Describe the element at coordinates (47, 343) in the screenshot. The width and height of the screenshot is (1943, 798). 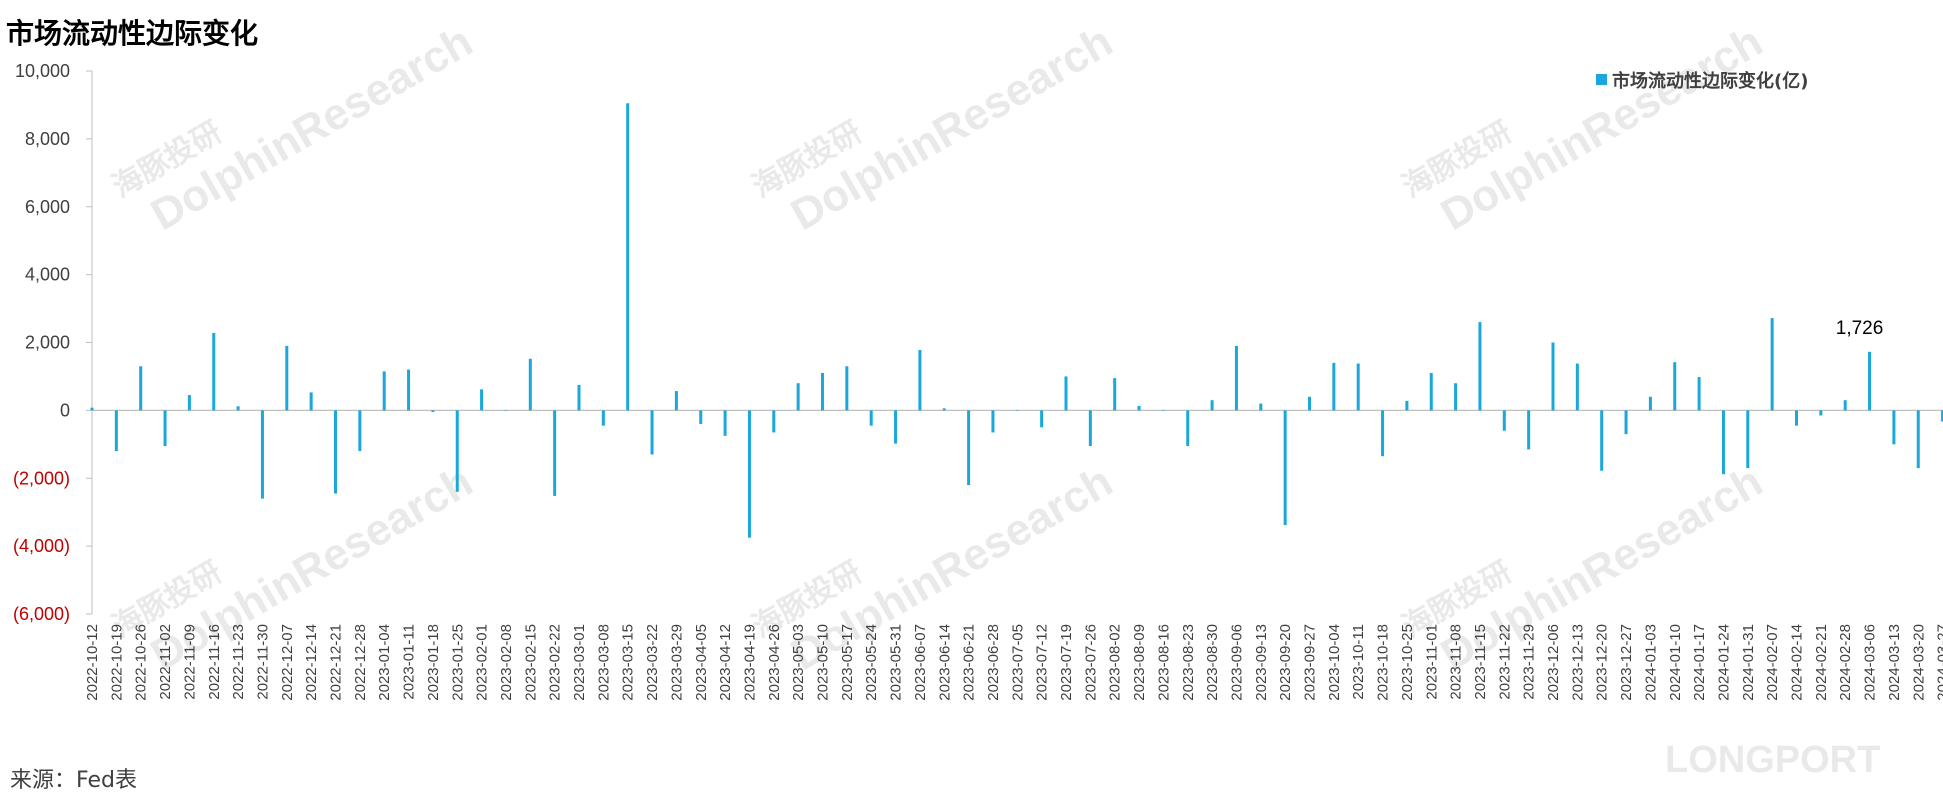
I see `y-tick-label: 2,000` at that location.